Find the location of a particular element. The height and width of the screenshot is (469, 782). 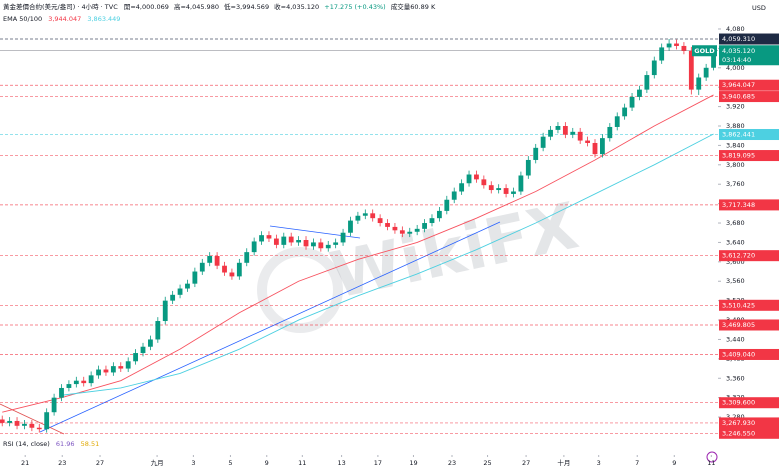

quote-low: 低=3,994.569 is located at coordinates (246, 6).